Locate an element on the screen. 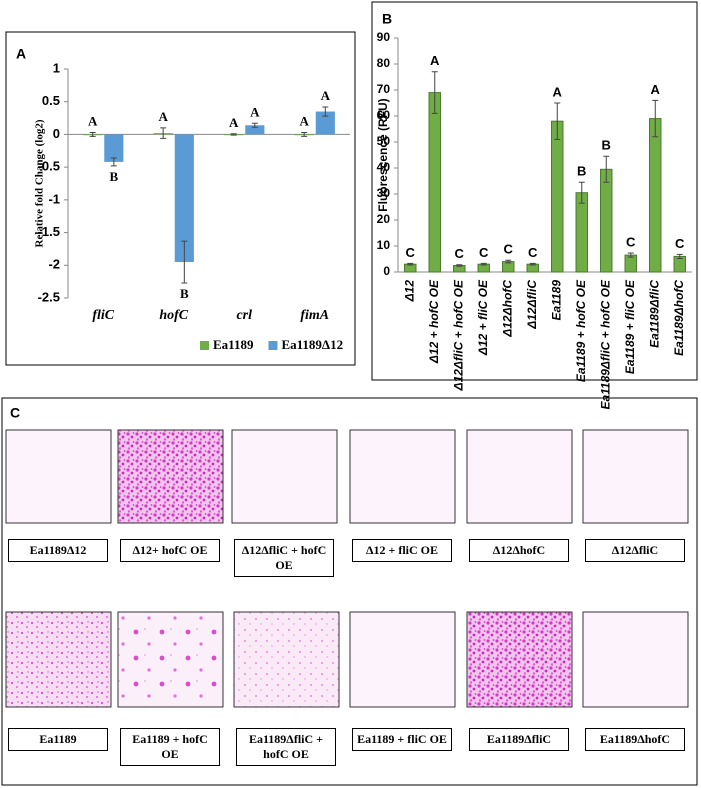  x-tick-label: Ea1189ΔfliC + hofC OE is located at coordinates (605, 344).